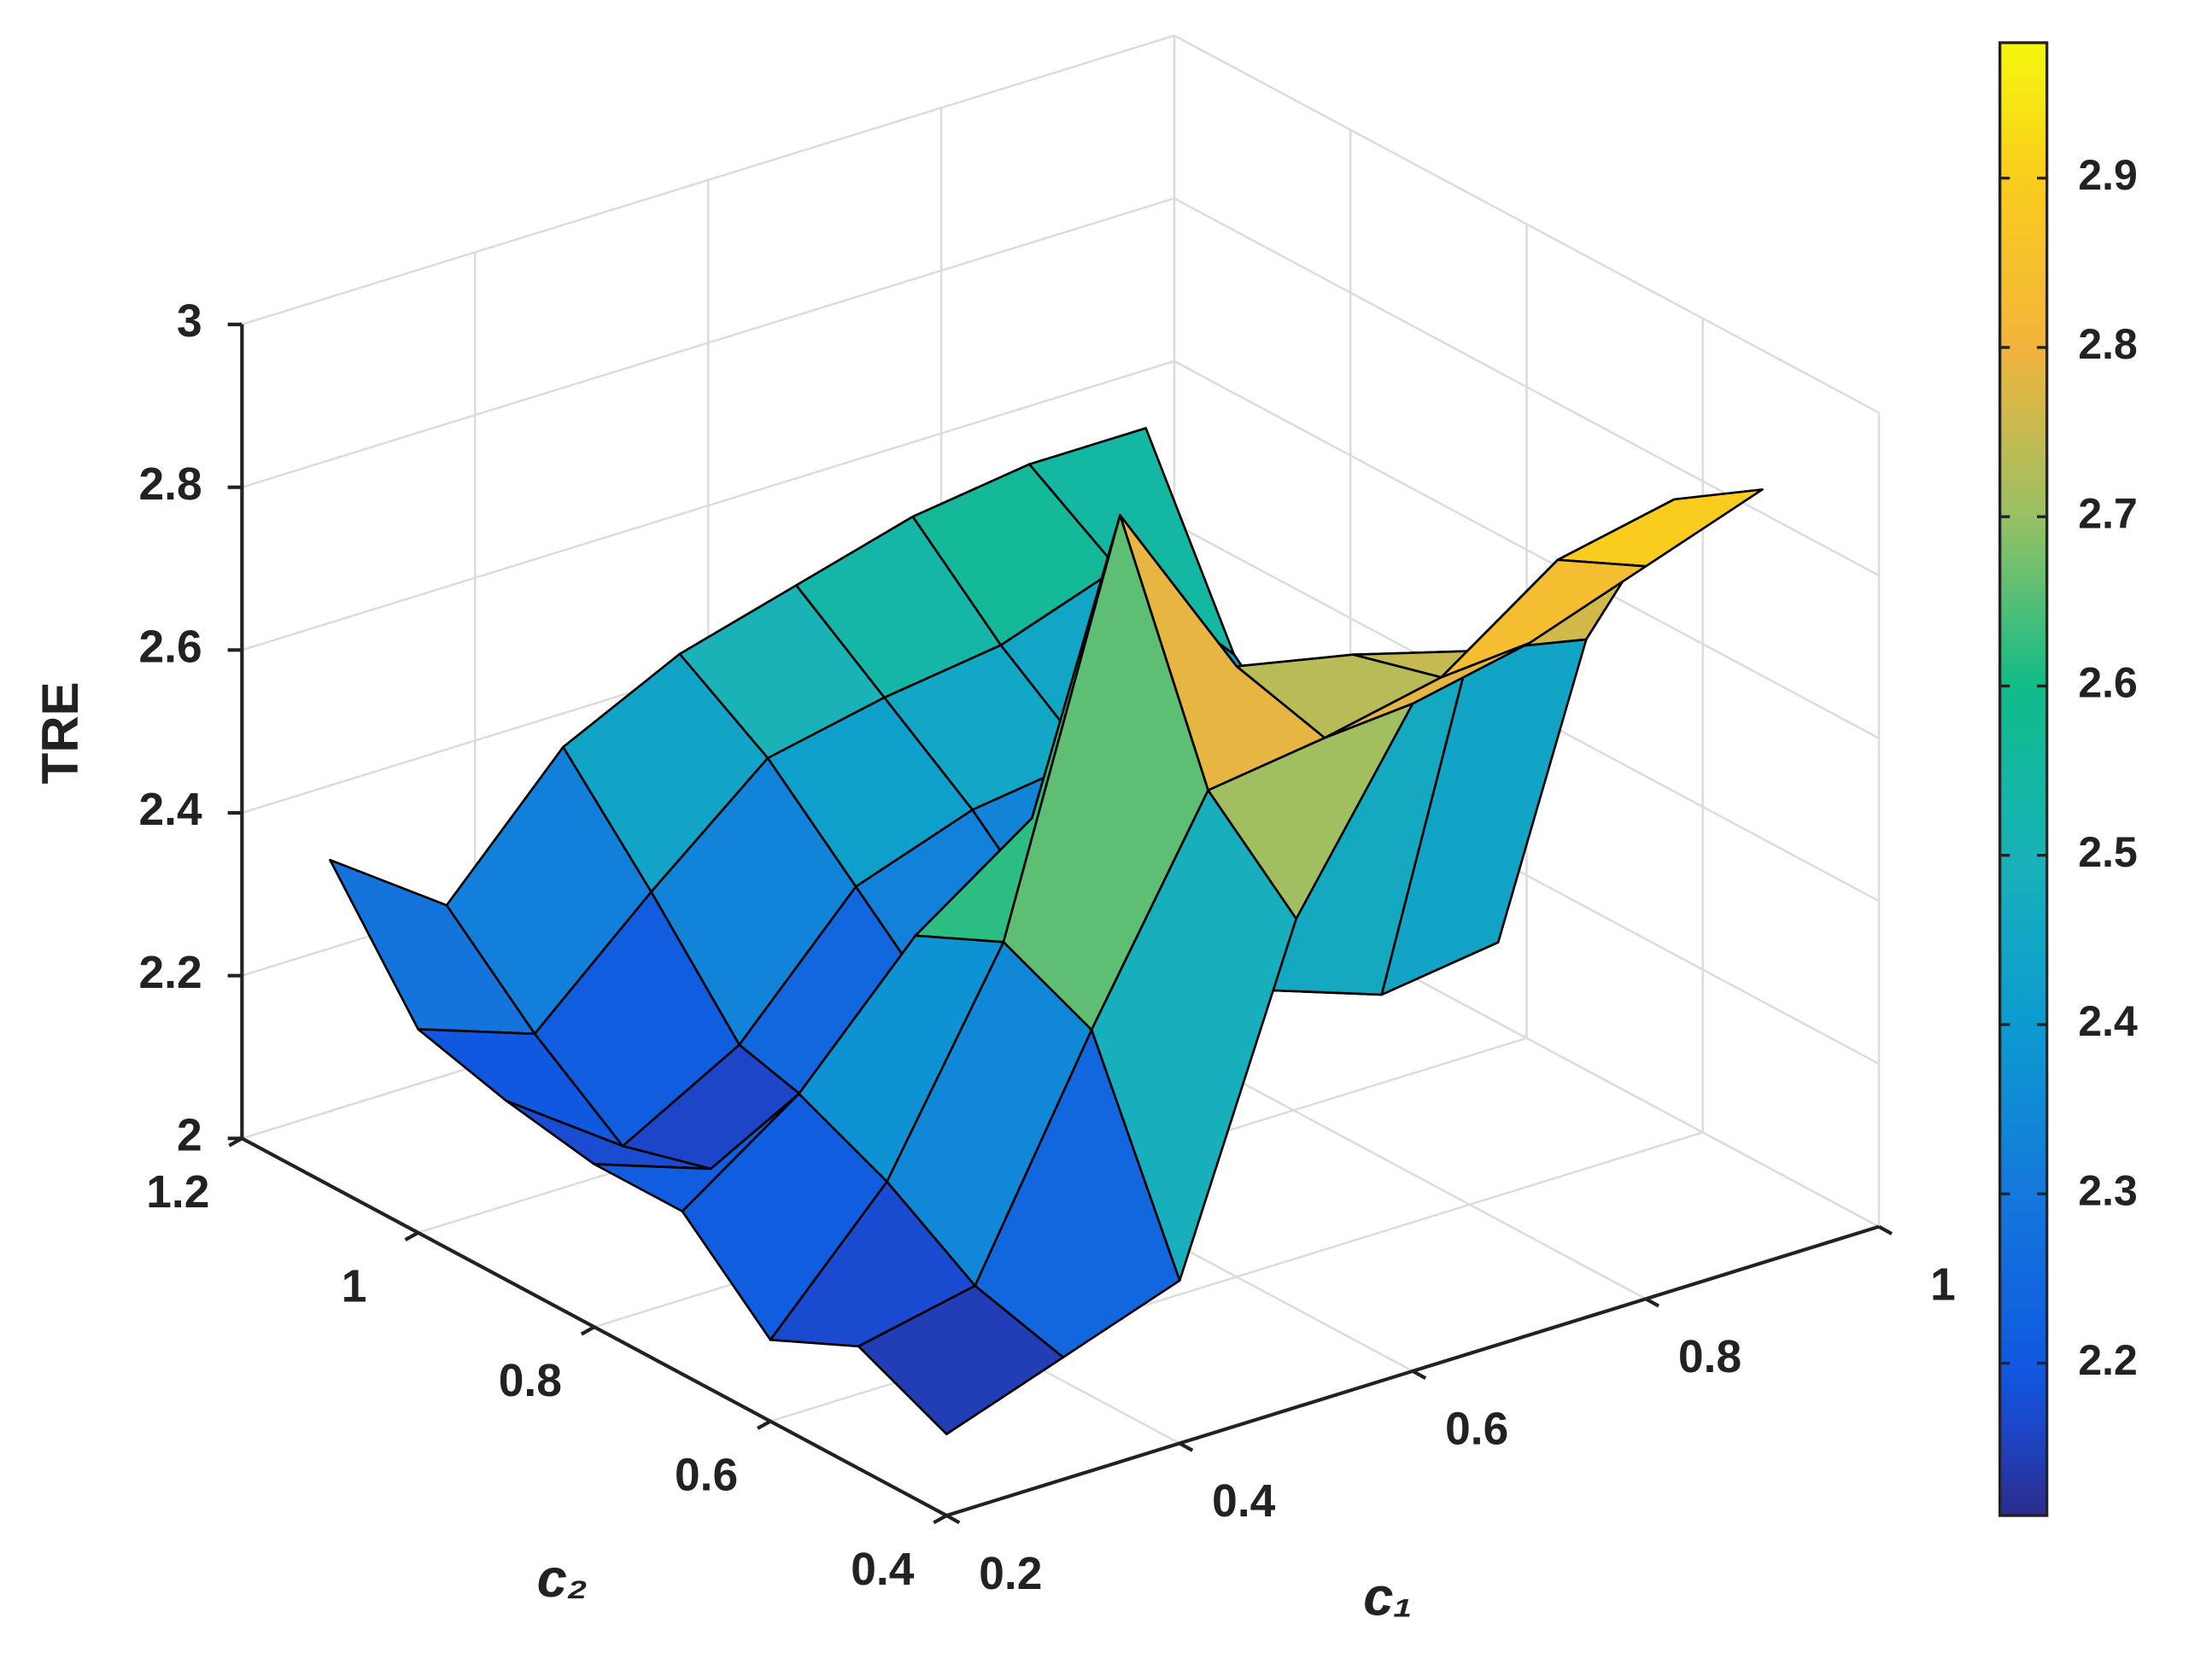 This screenshot has width=2212, height=1653. Describe the element at coordinates (2108, 852) in the screenshot. I see `colorbar-tick-label: 2.5` at that location.